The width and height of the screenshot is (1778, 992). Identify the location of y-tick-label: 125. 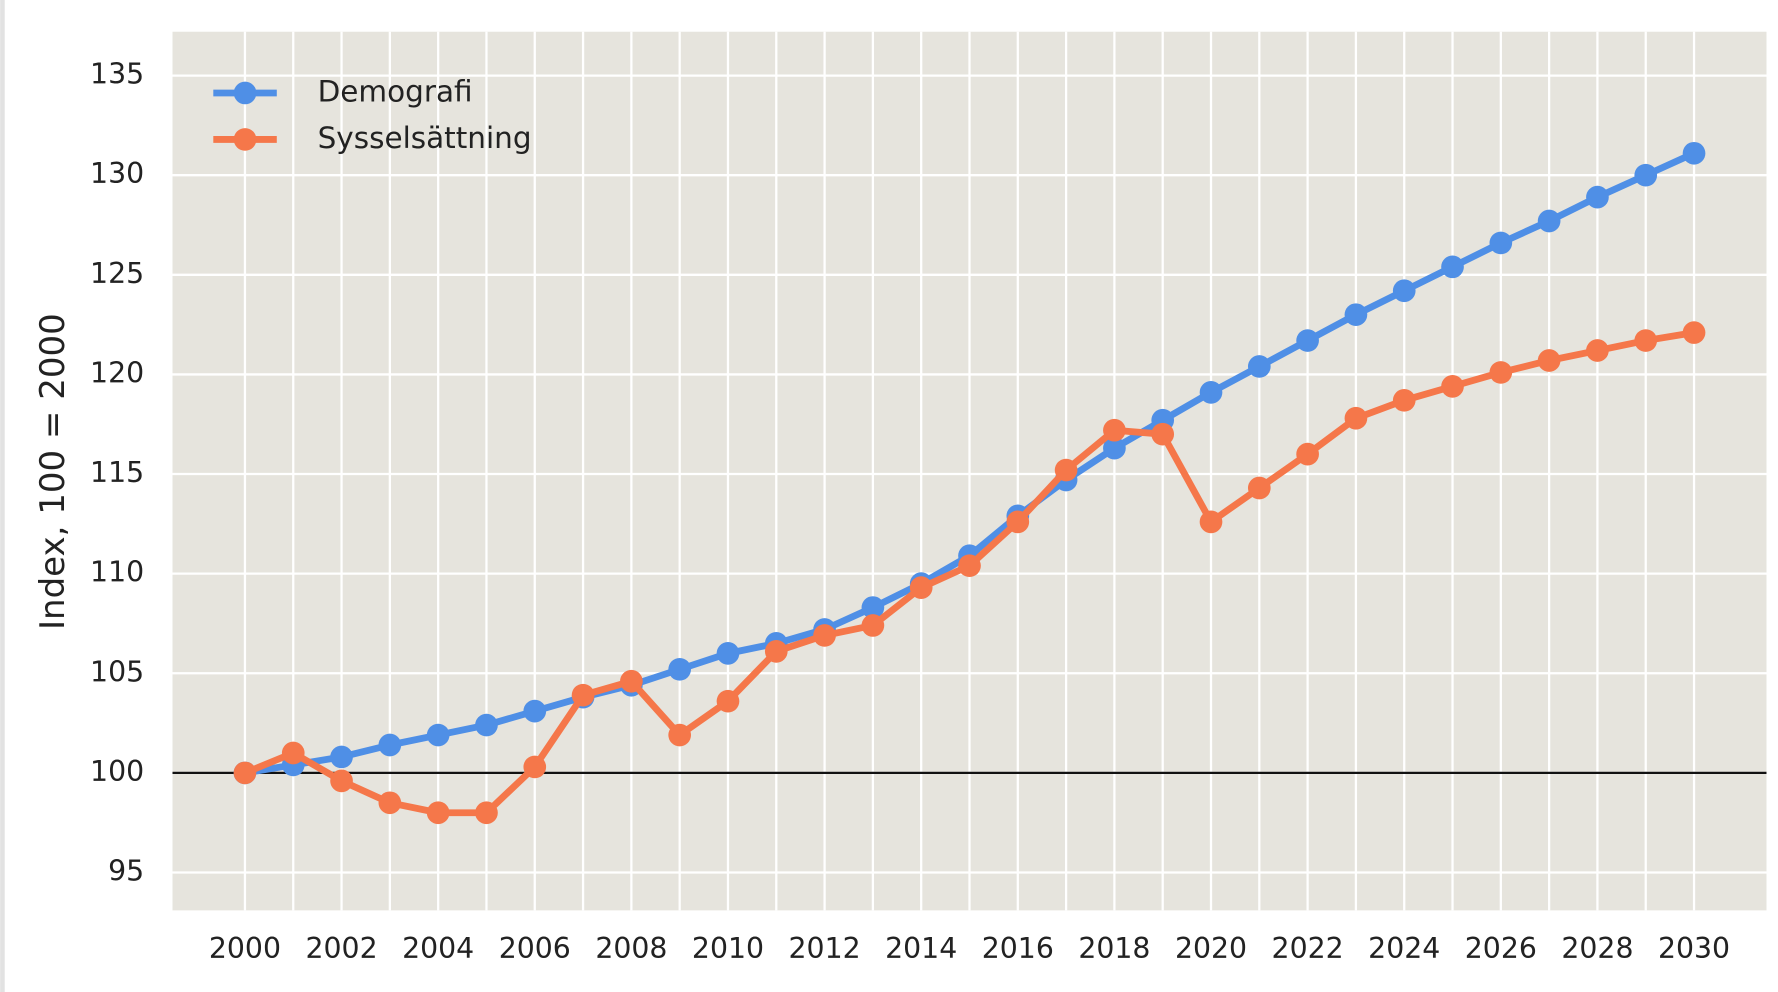
(117, 273).